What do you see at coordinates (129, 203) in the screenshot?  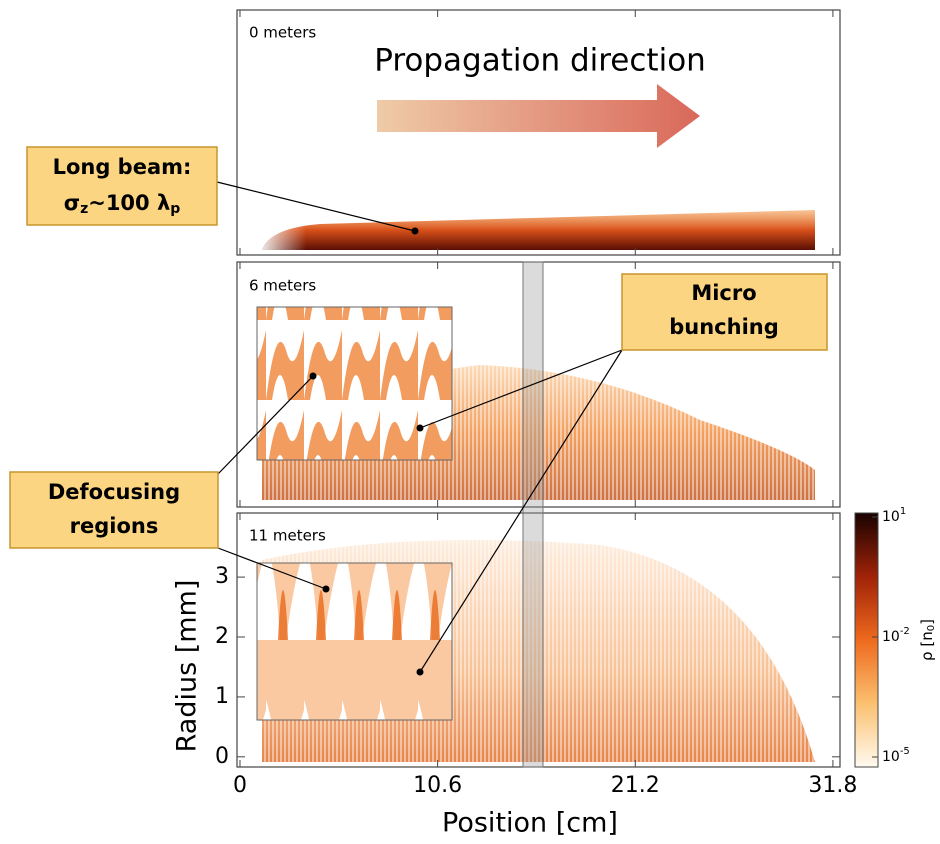 I see `sigma-text: ~100 λ` at bounding box center [129, 203].